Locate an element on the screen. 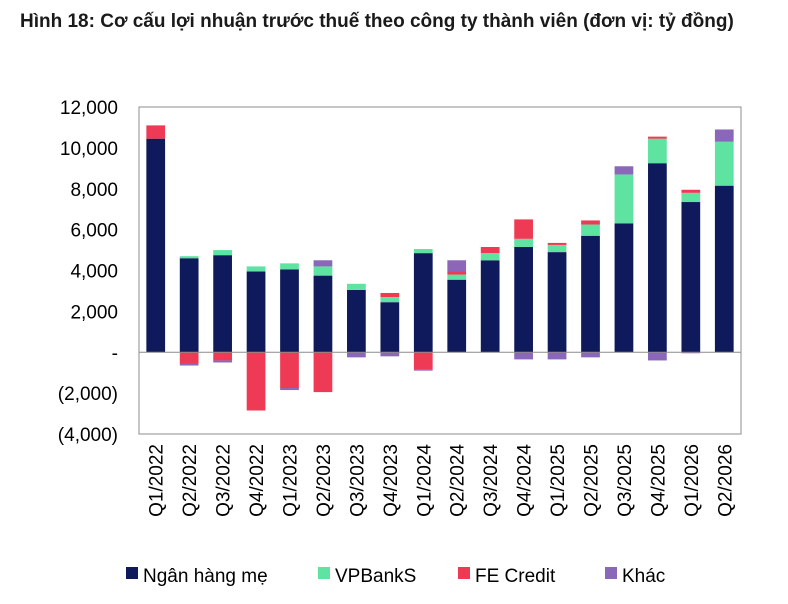  legend-item: Khác is located at coordinates (635, 576).